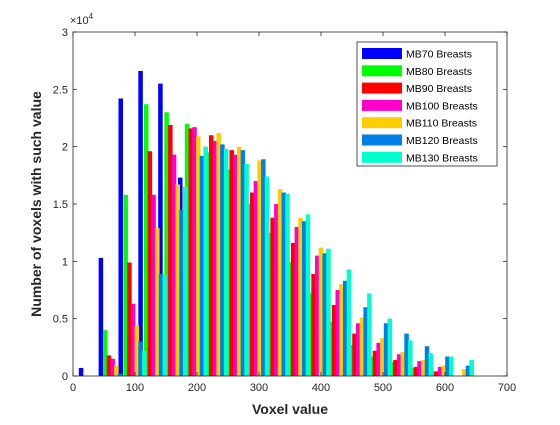 This screenshot has height=425, width=560. Describe the element at coordinates (197, 388) in the screenshot. I see `x-tick-label: 200` at that location.